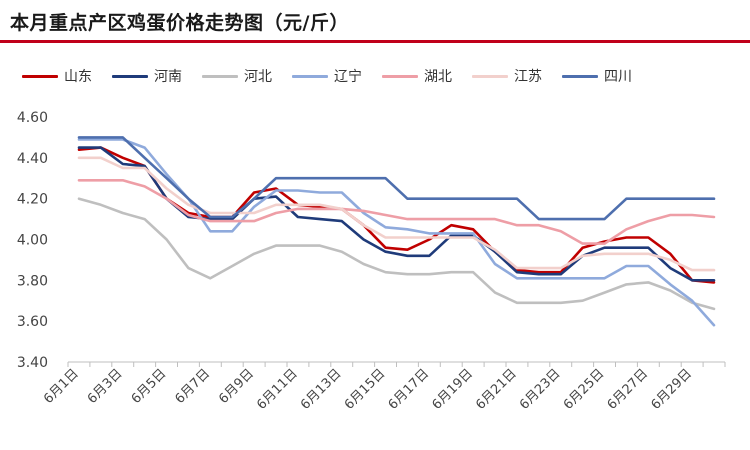 This screenshot has height=450, width=750. I want to click on x-tick-label: 6月15日, so click(365, 389).